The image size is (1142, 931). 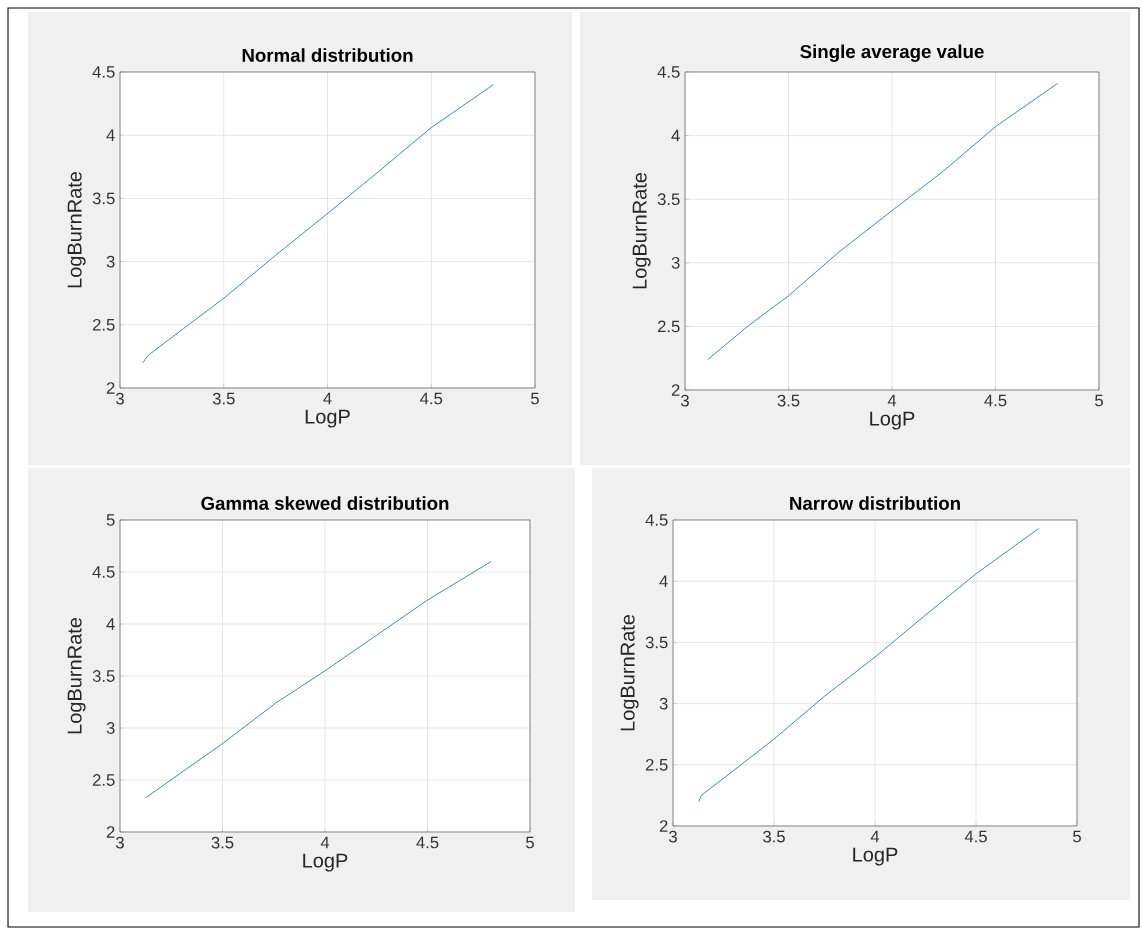 What do you see at coordinates (327, 55) in the screenshot?
I see `chart-title: Normal distribution` at bounding box center [327, 55].